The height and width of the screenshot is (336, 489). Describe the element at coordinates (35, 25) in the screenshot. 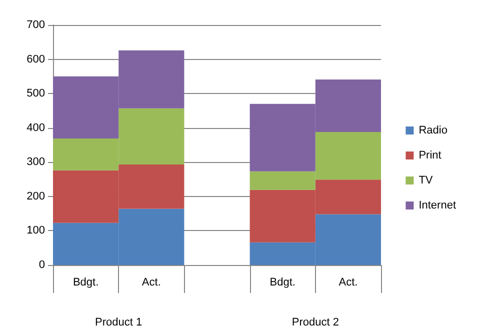

I see `y-tick-label: 700` at that location.